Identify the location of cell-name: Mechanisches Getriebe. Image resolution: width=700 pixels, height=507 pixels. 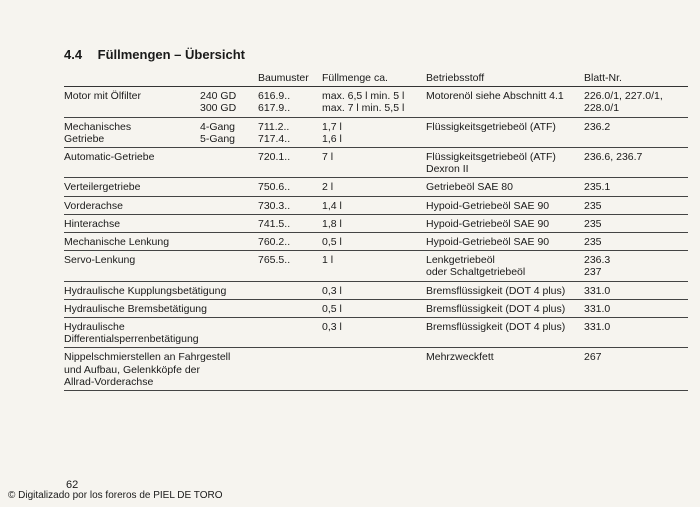
(132, 133).